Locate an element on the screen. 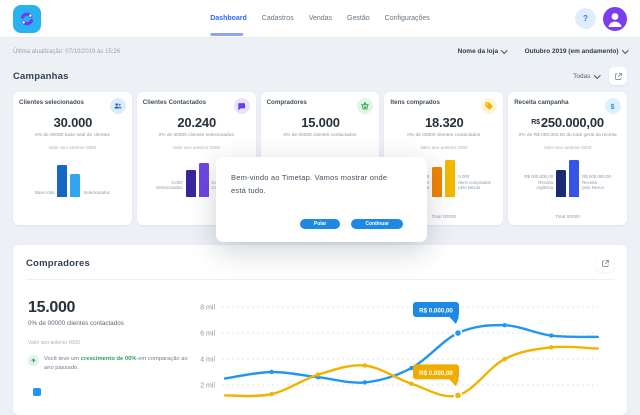 This screenshot has width=640, height=415. nav-item-configuracoes: Configurações is located at coordinates (407, 18).